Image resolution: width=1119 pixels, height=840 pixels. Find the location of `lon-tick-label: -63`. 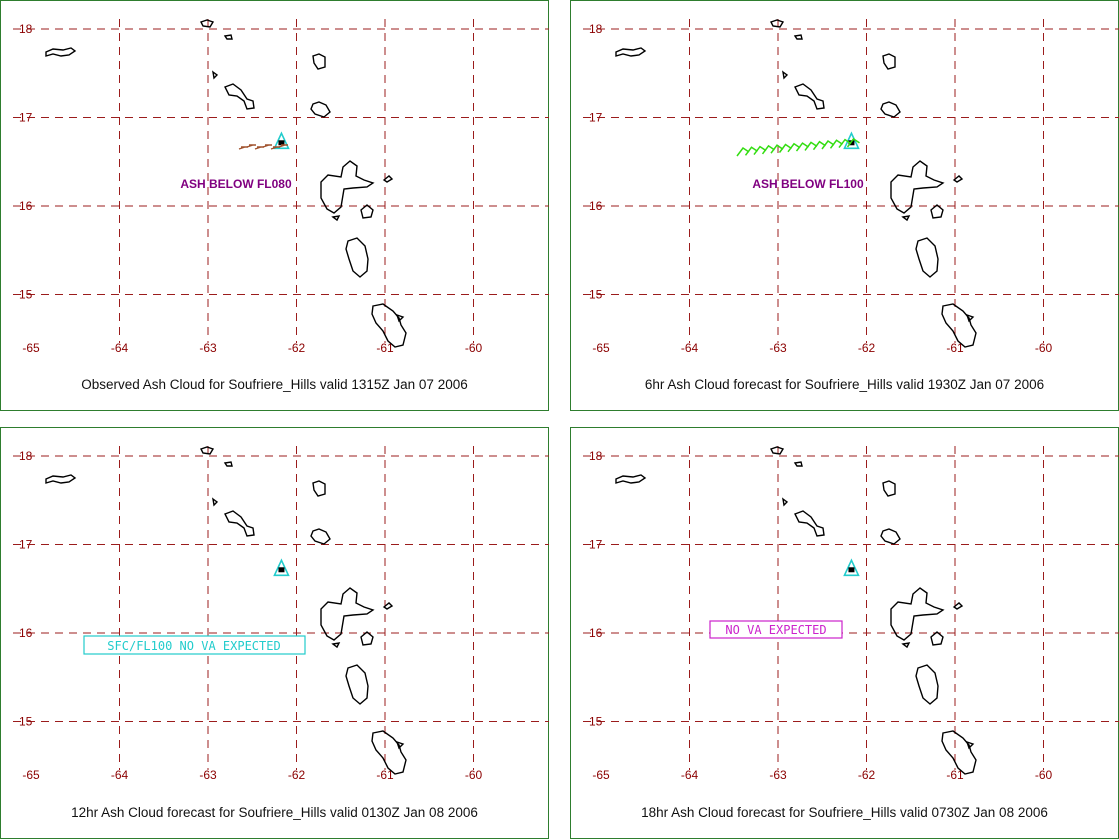

lon-tick-label: -63 is located at coordinates (778, 348).